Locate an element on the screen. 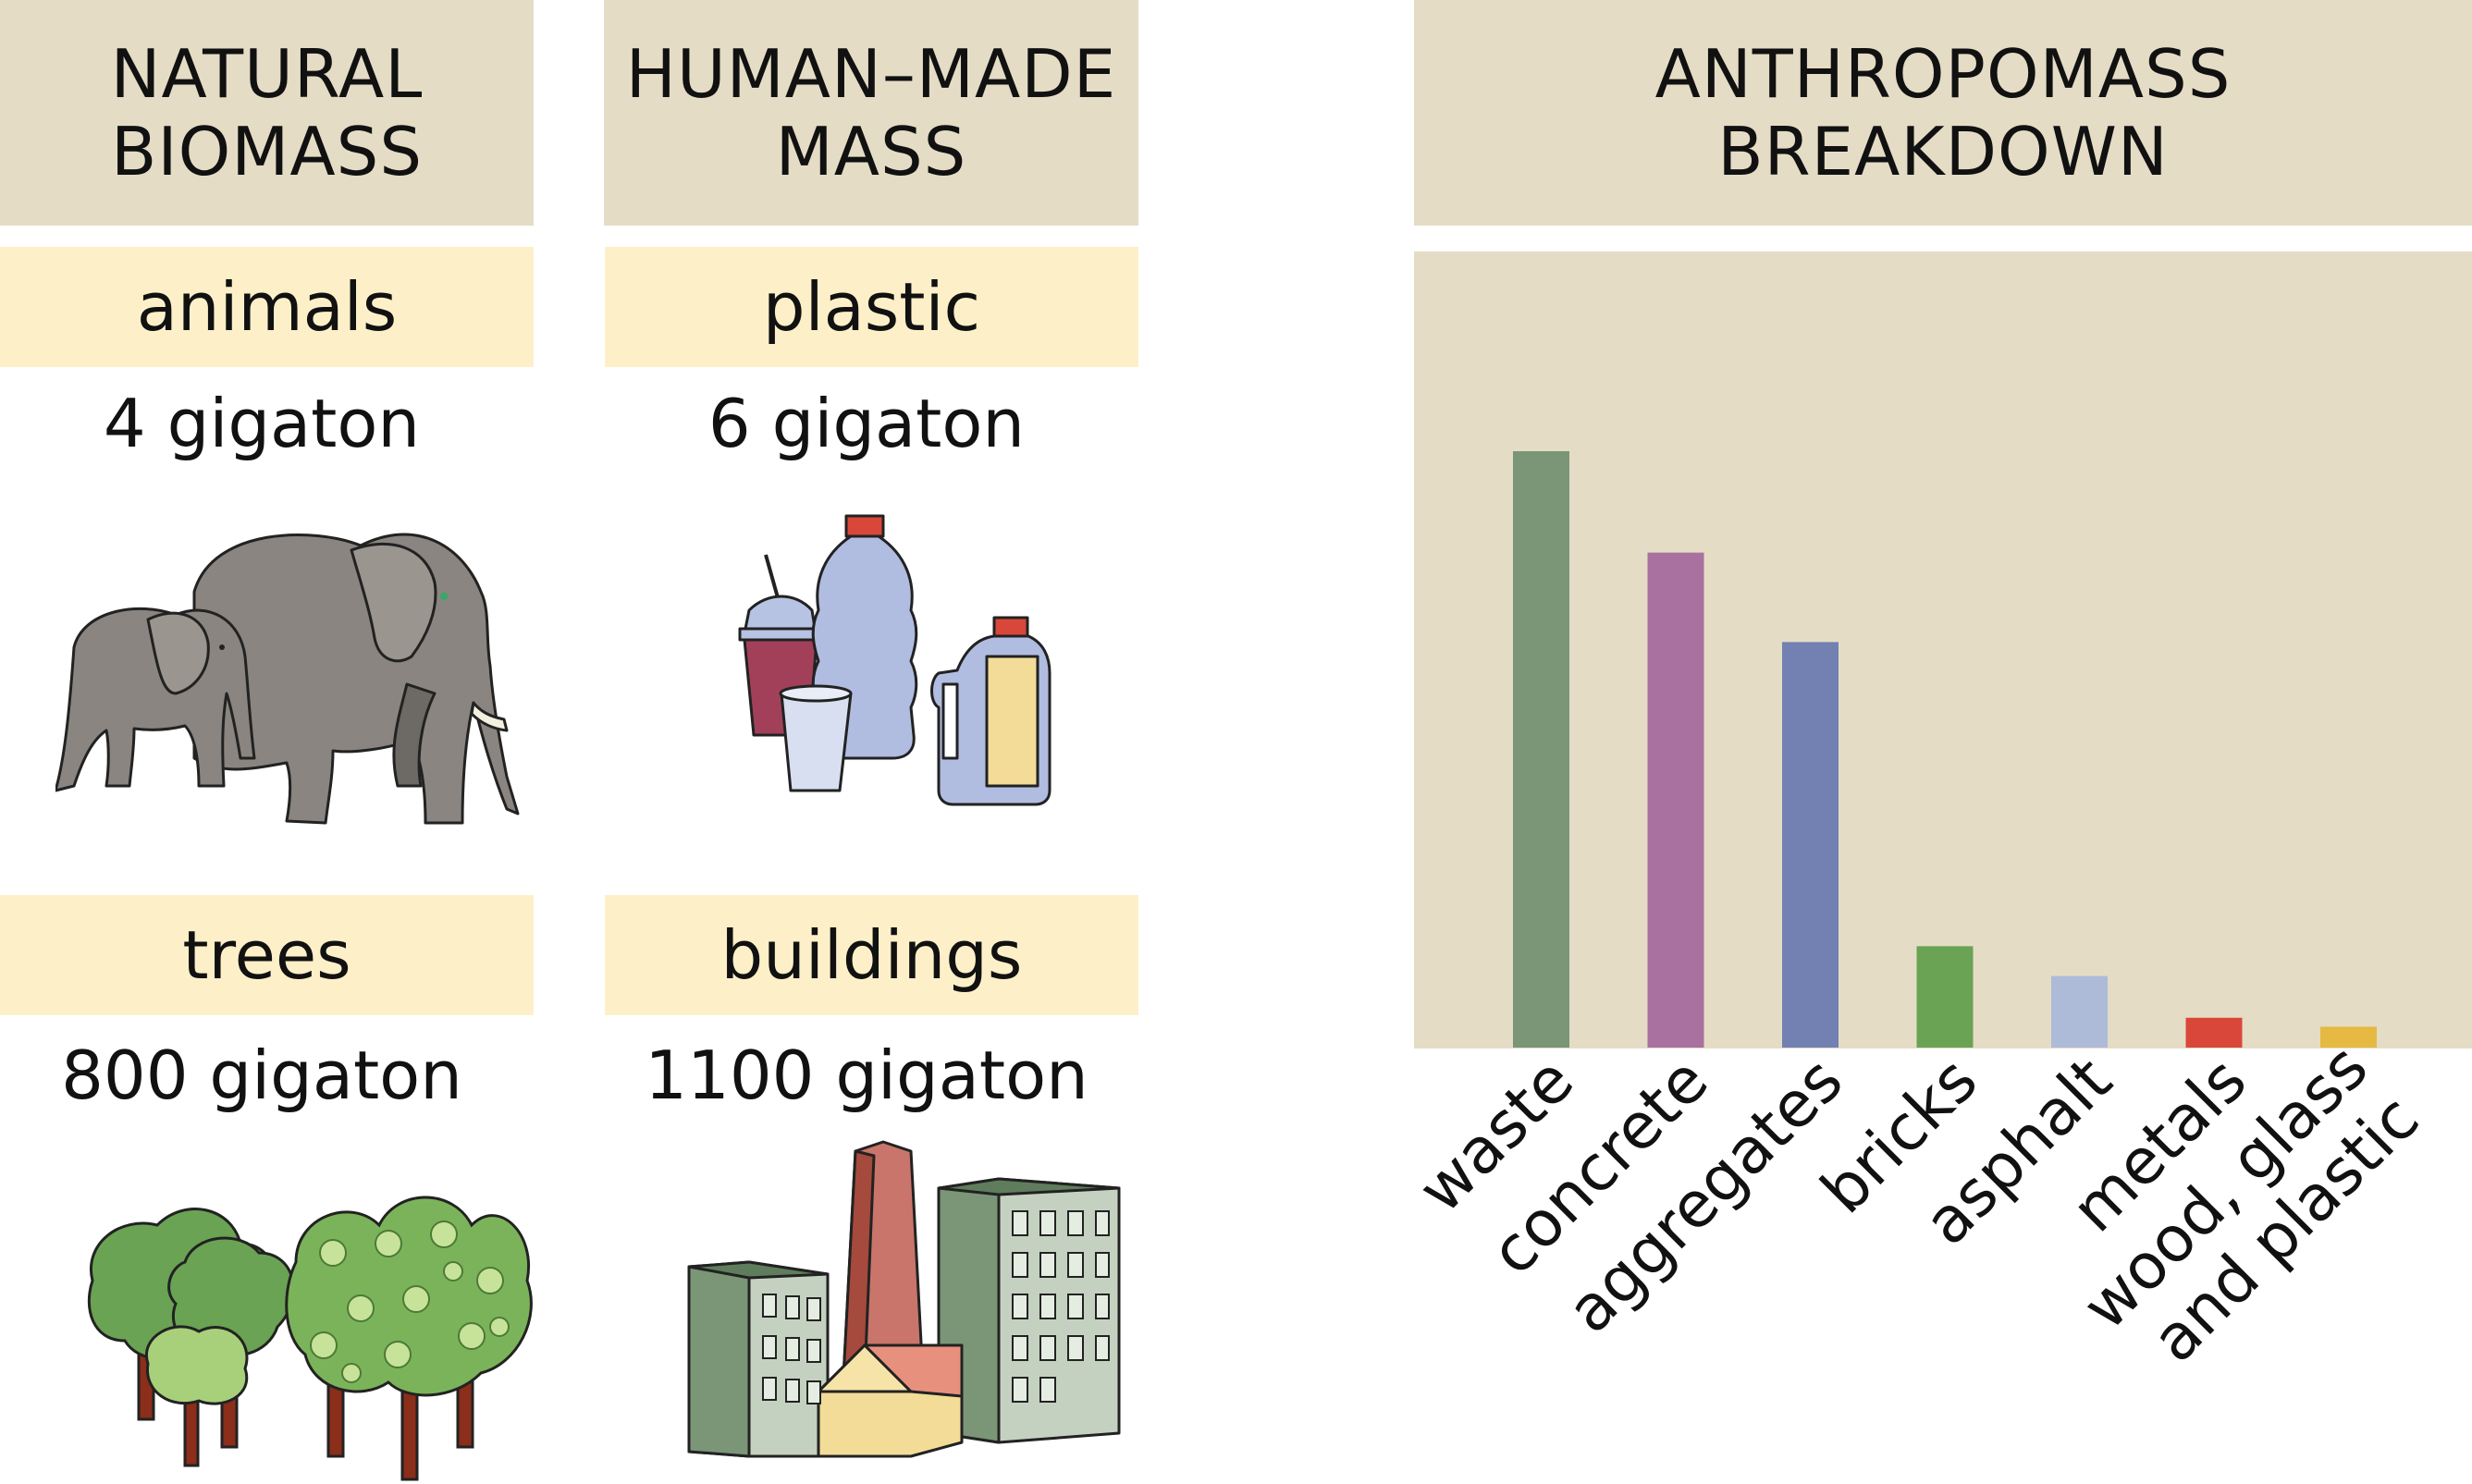 The width and height of the screenshot is (2472, 1484). buildings-value: 1100 gigaton is located at coordinates (866, 1075).